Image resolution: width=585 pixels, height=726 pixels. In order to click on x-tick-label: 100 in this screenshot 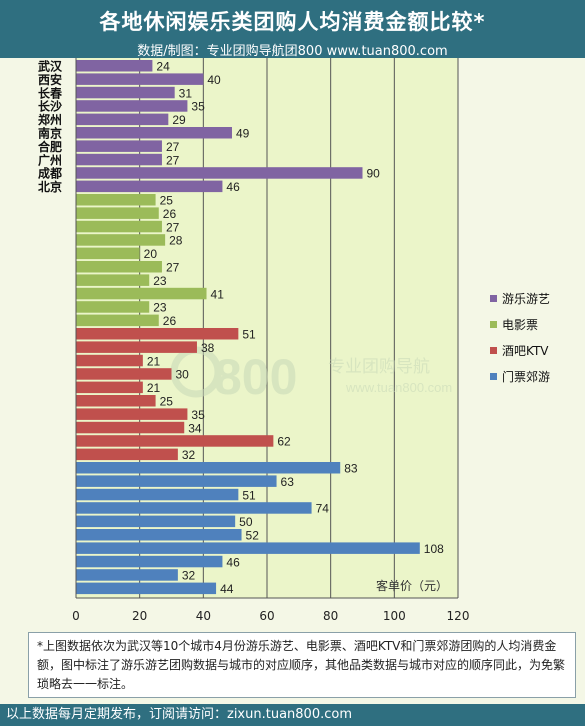, I will do `click(394, 616)`.